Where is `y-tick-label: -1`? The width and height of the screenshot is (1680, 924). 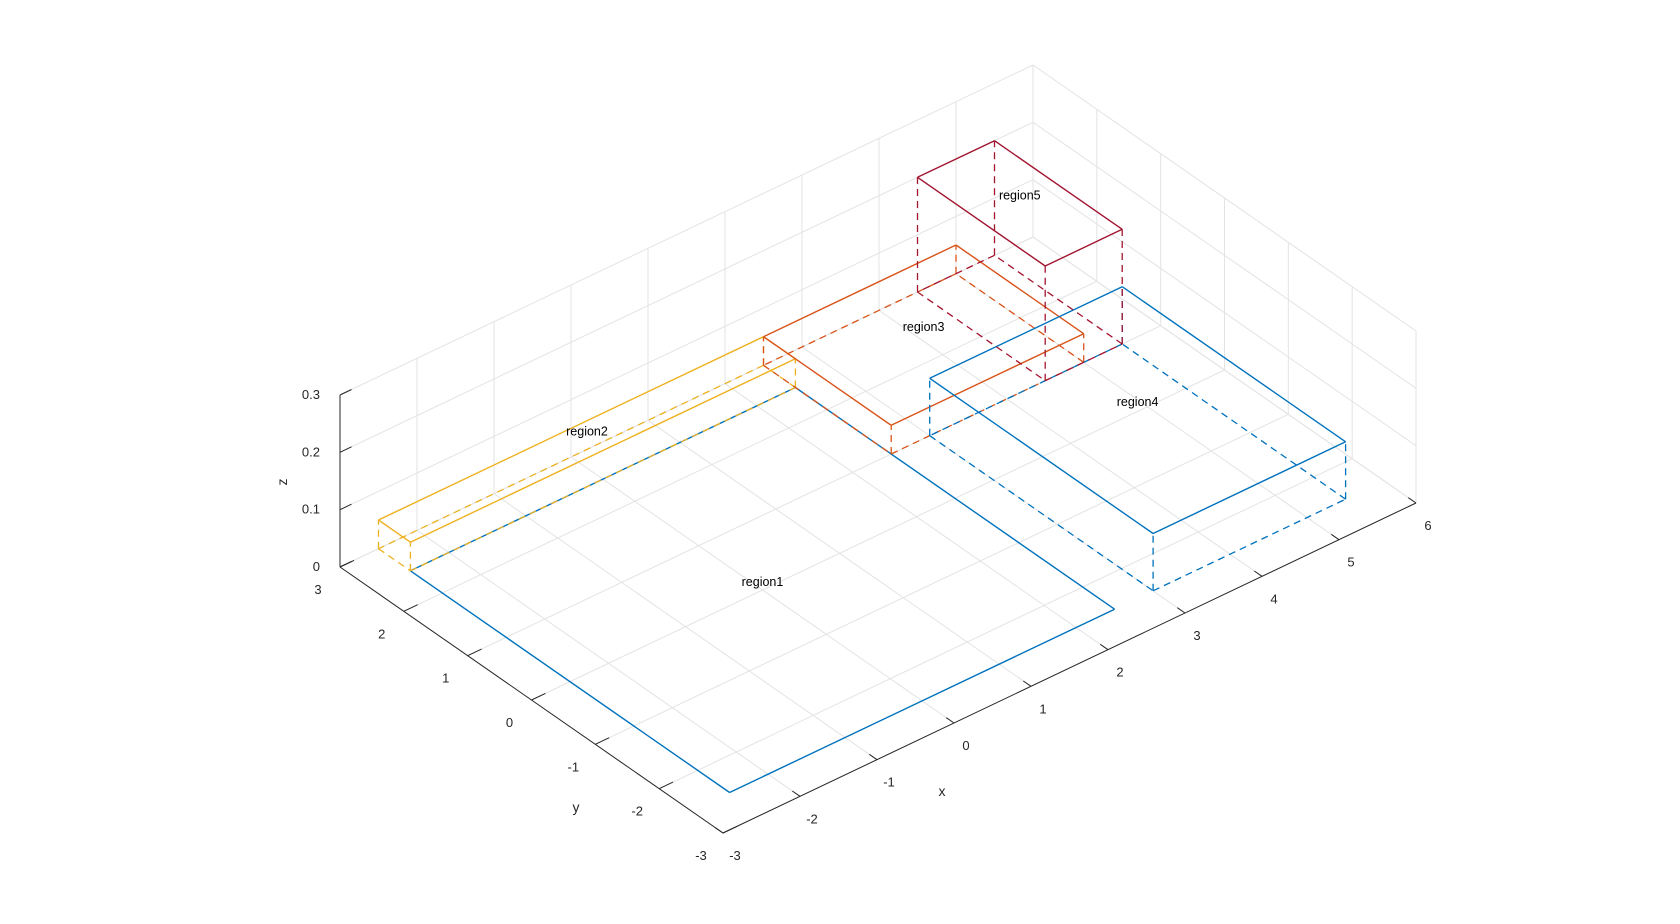
y-tick-label: -1 is located at coordinates (574, 766).